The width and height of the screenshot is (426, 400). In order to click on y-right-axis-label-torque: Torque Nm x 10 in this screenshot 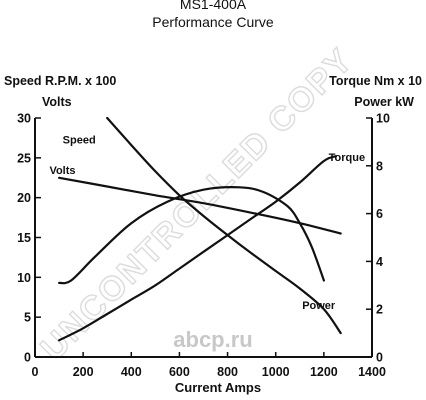, I will do `click(375, 81)`.